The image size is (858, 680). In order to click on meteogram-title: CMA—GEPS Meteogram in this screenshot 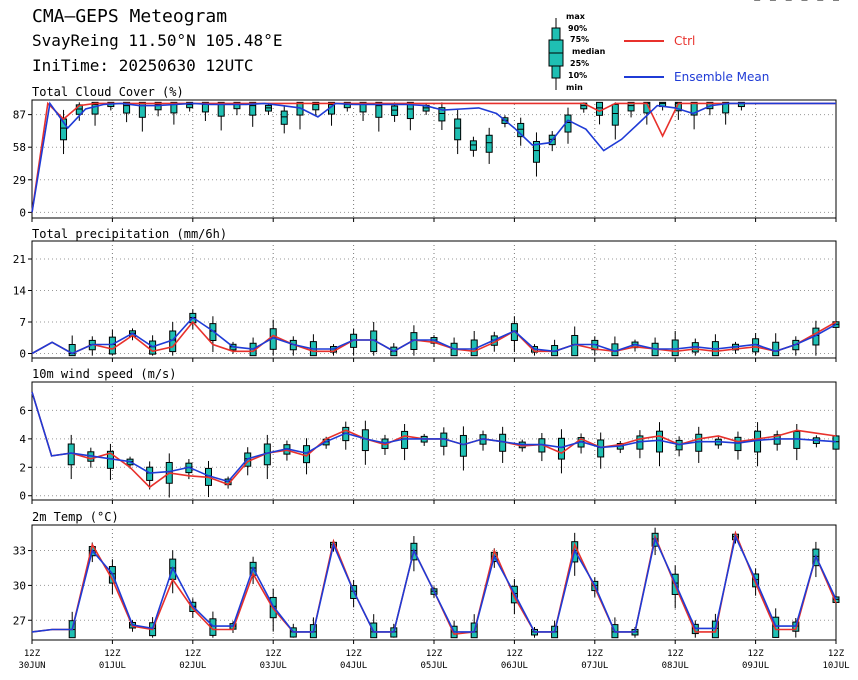, I will do `click(130, 16)`.